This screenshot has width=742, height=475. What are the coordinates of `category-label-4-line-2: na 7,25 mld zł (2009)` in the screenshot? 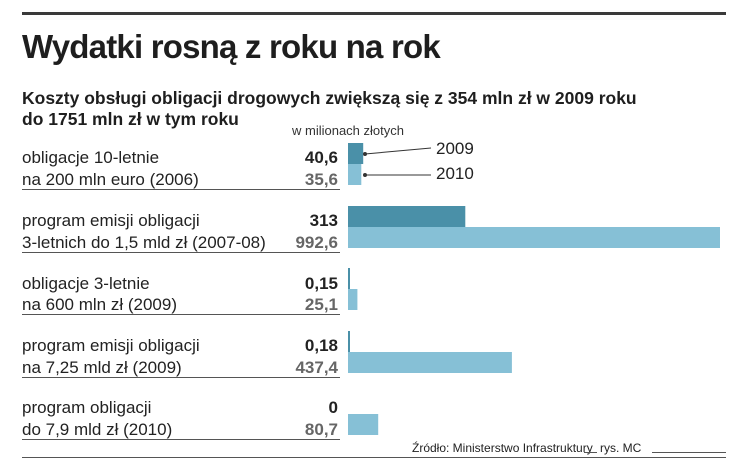 It's located at (102, 367).